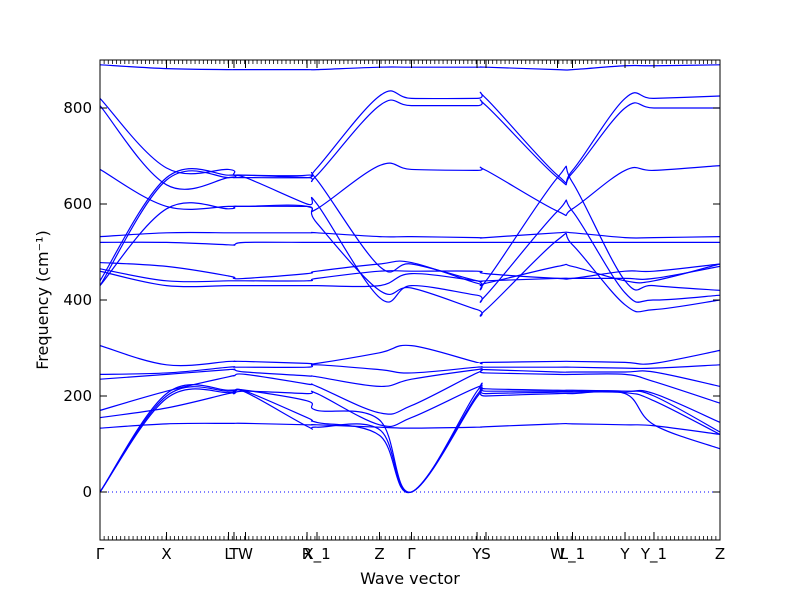 This screenshot has height=600, width=800. What do you see at coordinates (653, 554) in the screenshot?
I see `x-tick-label-15: Y_1` at bounding box center [653, 554].